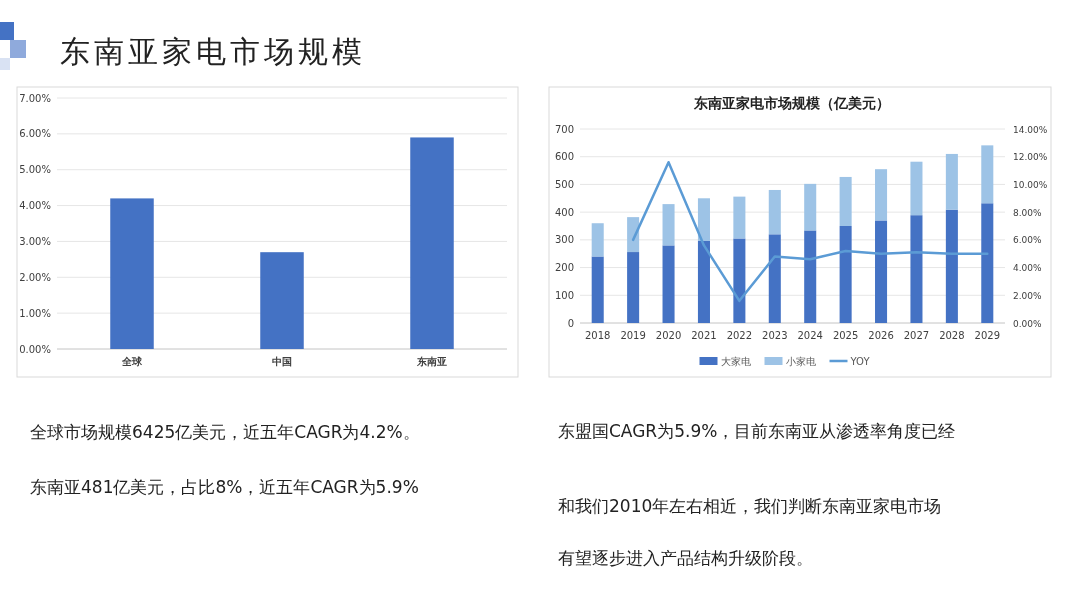 This screenshot has width=1080, height=594. What do you see at coordinates (739, 335) in the screenshot?
I see `x-tick-label: 2022` at bounding box center [739, 335].